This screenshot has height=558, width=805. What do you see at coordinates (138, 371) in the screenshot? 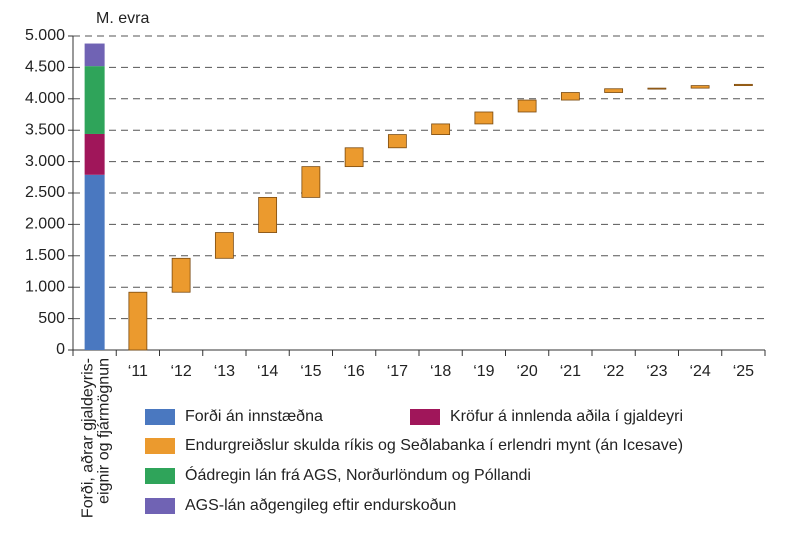
I see `x-tick-label: ‘11` at bounding box center [138, 371].